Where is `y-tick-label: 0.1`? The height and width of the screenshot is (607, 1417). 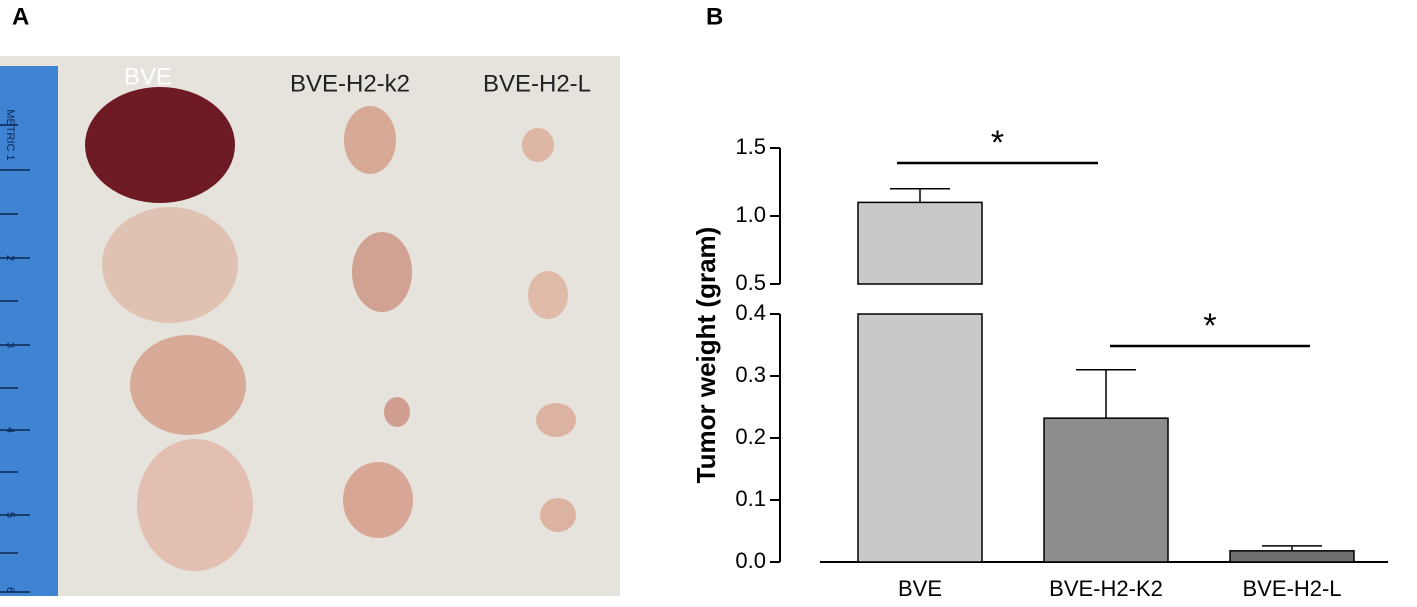 y-tick-label: 0.1 is located at coordinates (750, 498).